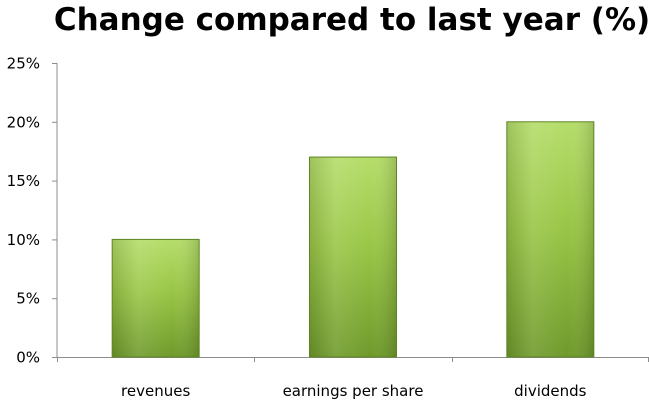 The image size is (649, 400). What do you see at coordinates (28, 358) in the screenshot?
I see `y-tick-label: 0%` at bounding box center [28, 358].